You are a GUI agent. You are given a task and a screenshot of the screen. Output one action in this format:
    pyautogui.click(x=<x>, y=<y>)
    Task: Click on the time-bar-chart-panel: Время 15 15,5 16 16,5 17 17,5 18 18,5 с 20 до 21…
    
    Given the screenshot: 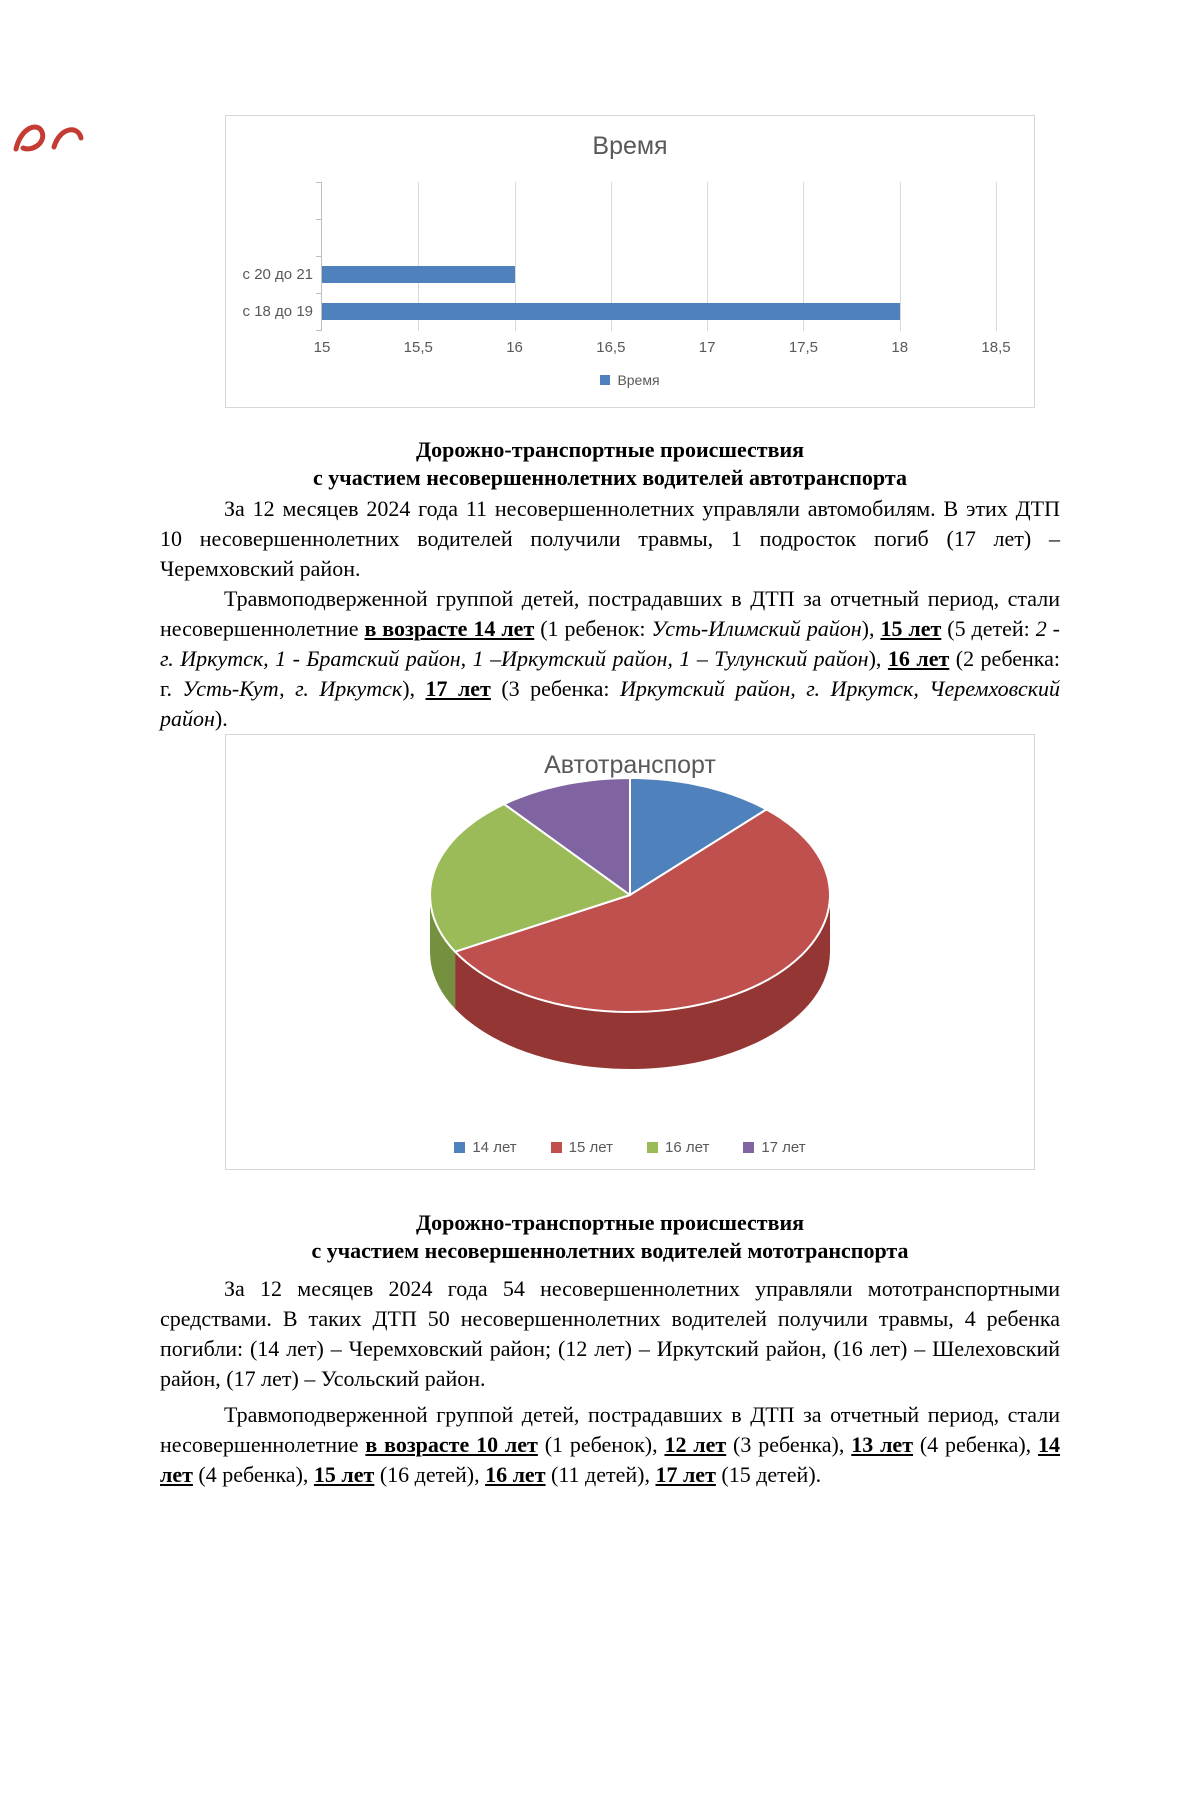 What is the action you would take?
    pyautogui.click(x=630, y=261)
    